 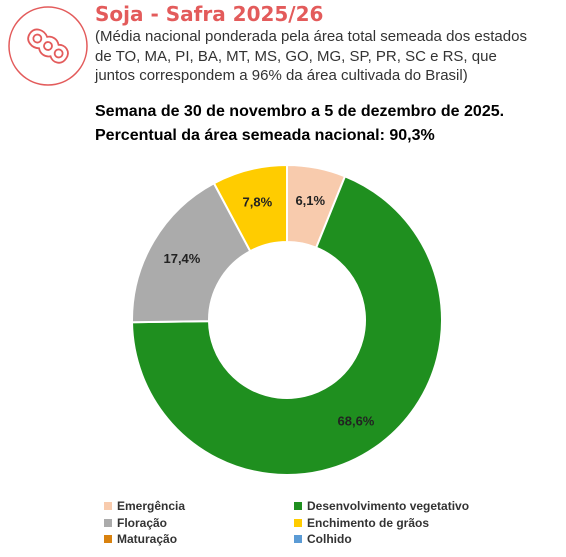 I want to click on legend-label: Maturação, so click(x=147, y=539).